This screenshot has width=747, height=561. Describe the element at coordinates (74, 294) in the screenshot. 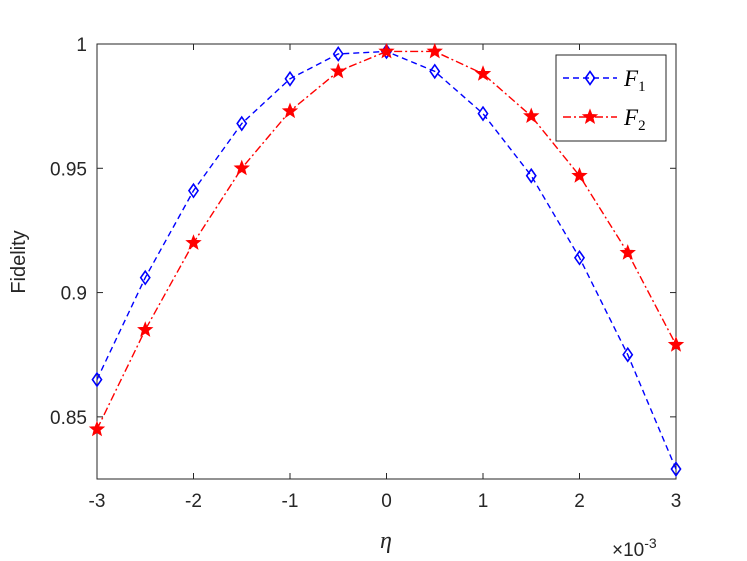

I see `y-tick-label: 0.9` at that location.